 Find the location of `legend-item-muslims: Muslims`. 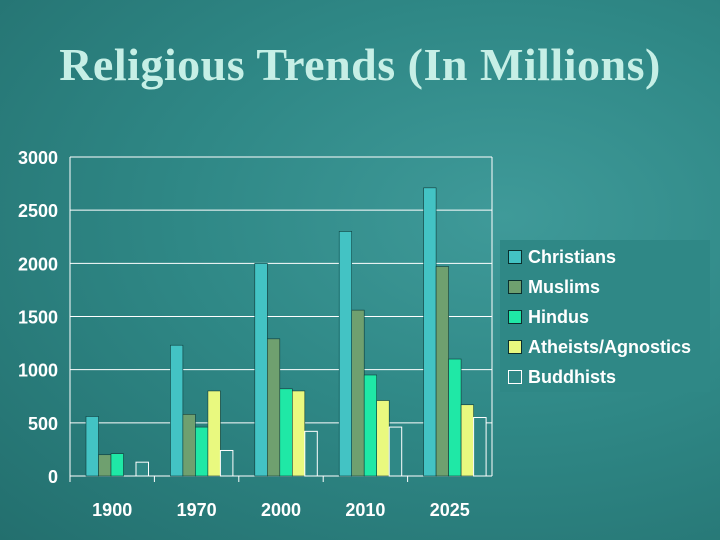

legend-item-muslims: Muslims is located at coordinates (554, 287).